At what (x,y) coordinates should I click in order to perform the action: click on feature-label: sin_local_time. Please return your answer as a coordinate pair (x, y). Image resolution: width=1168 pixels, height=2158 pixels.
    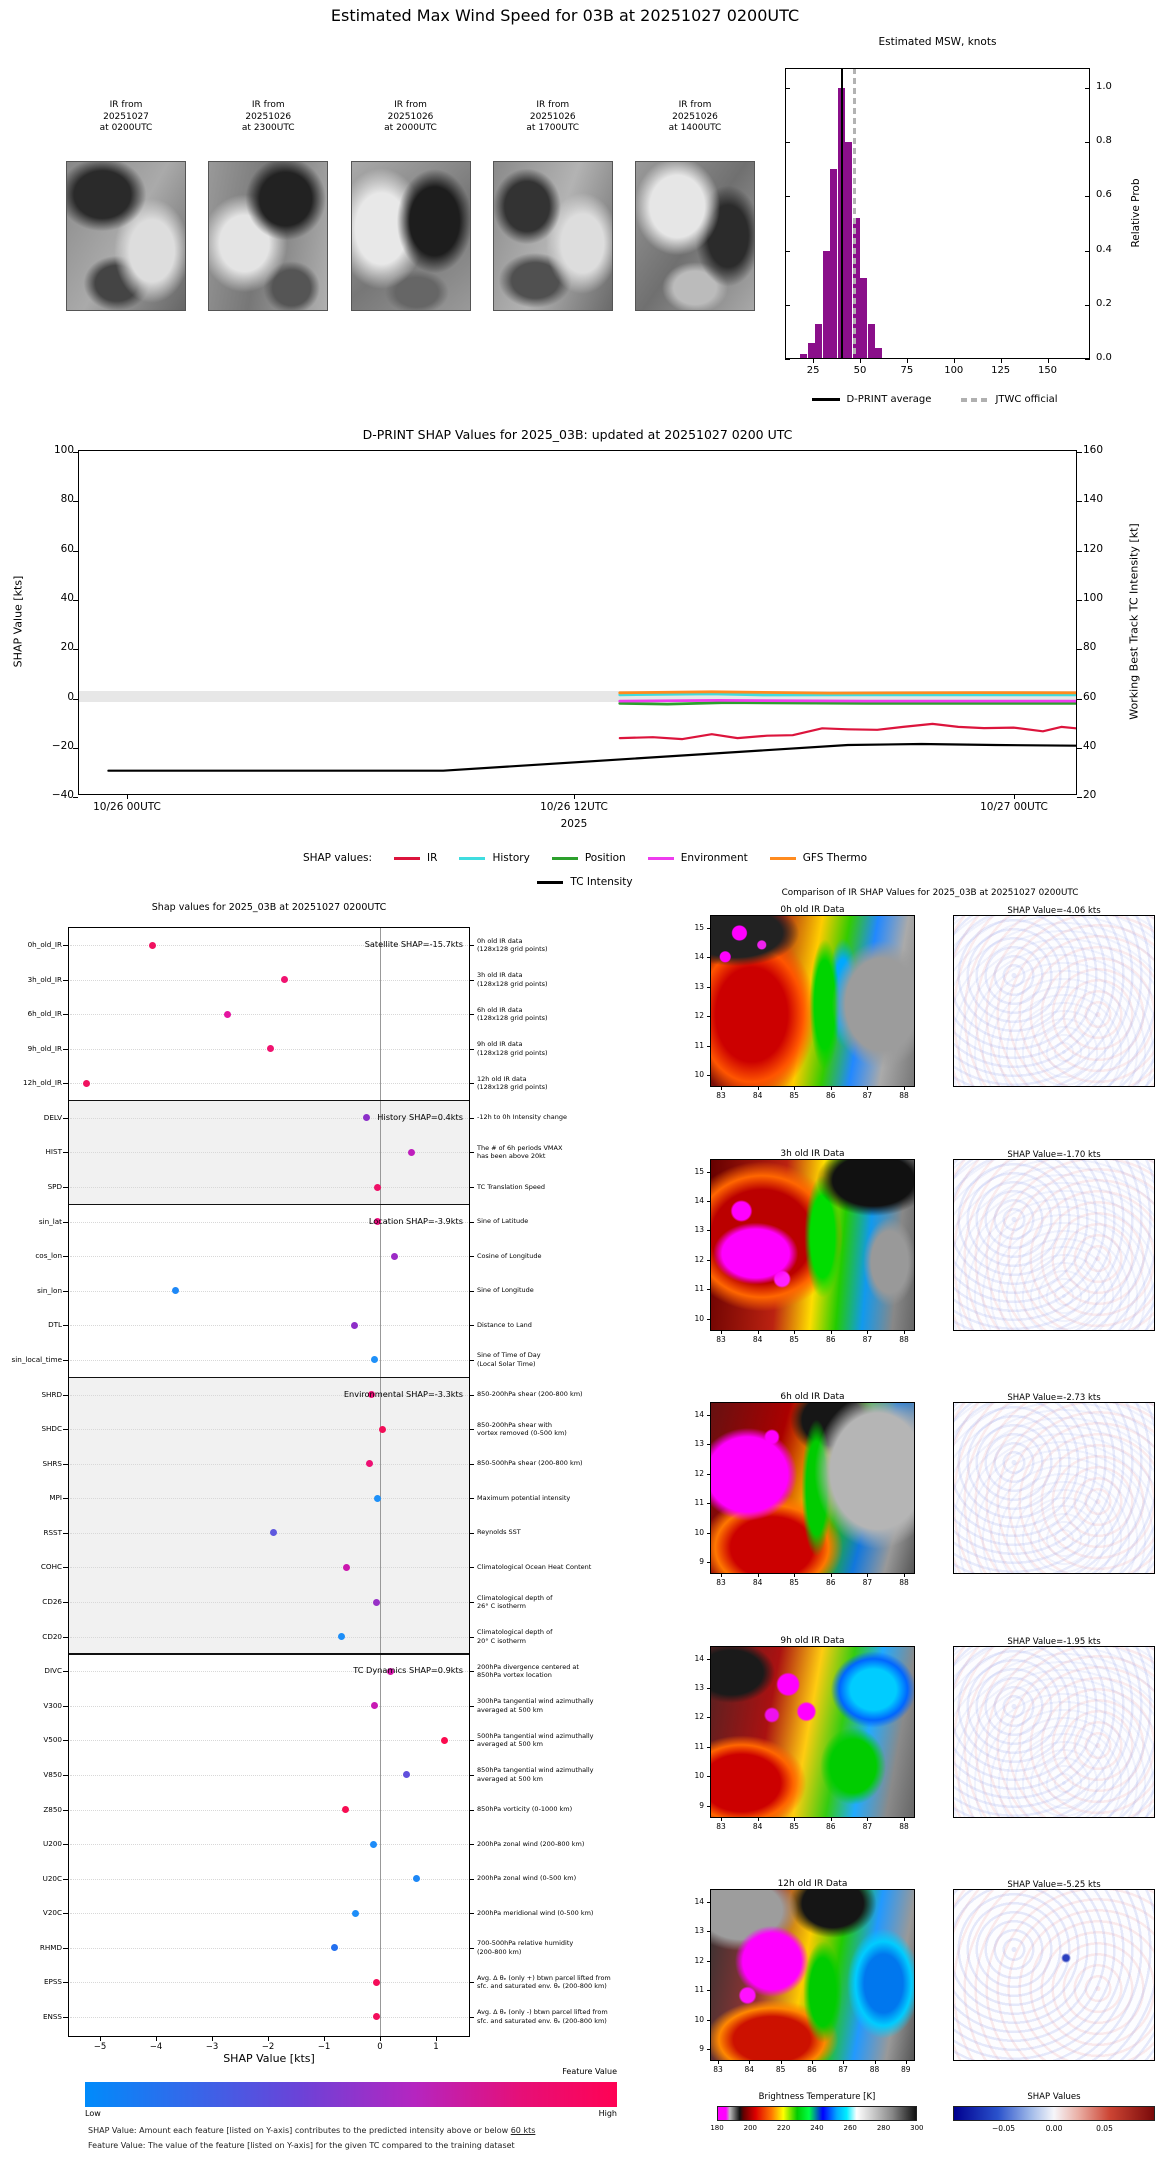
    Looking at the image, I should click on (36, 1359).